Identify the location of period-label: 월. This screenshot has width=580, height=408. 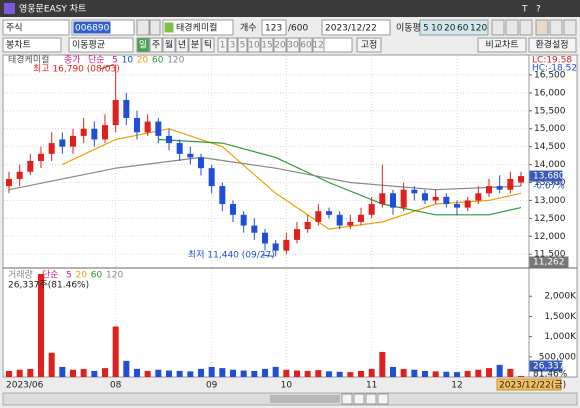
(169, 45).